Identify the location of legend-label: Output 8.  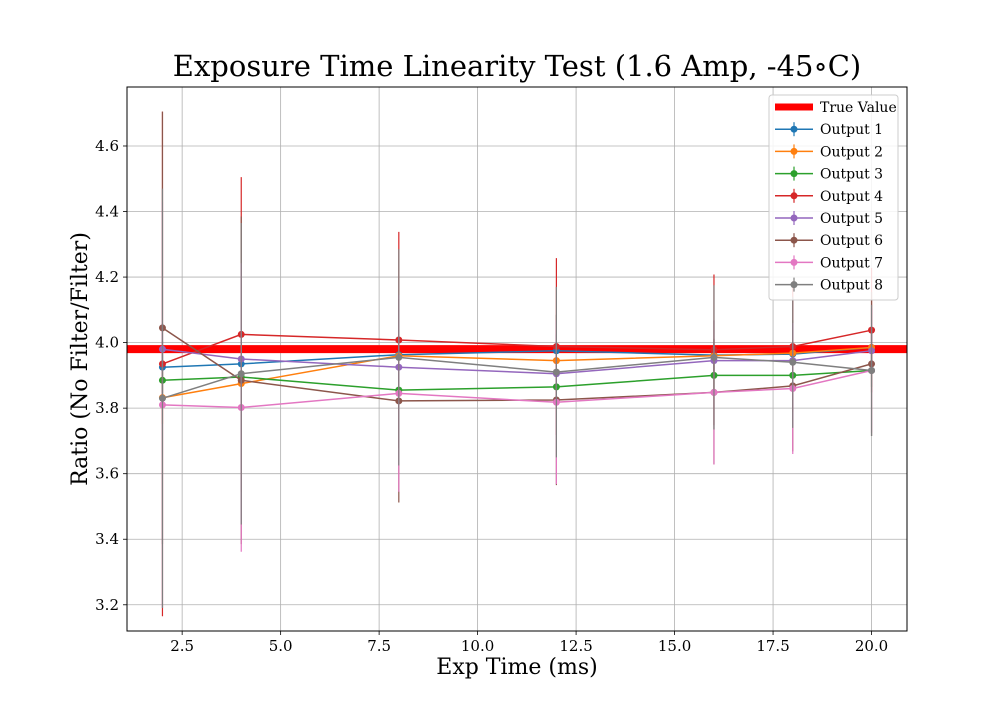
(851, 286).